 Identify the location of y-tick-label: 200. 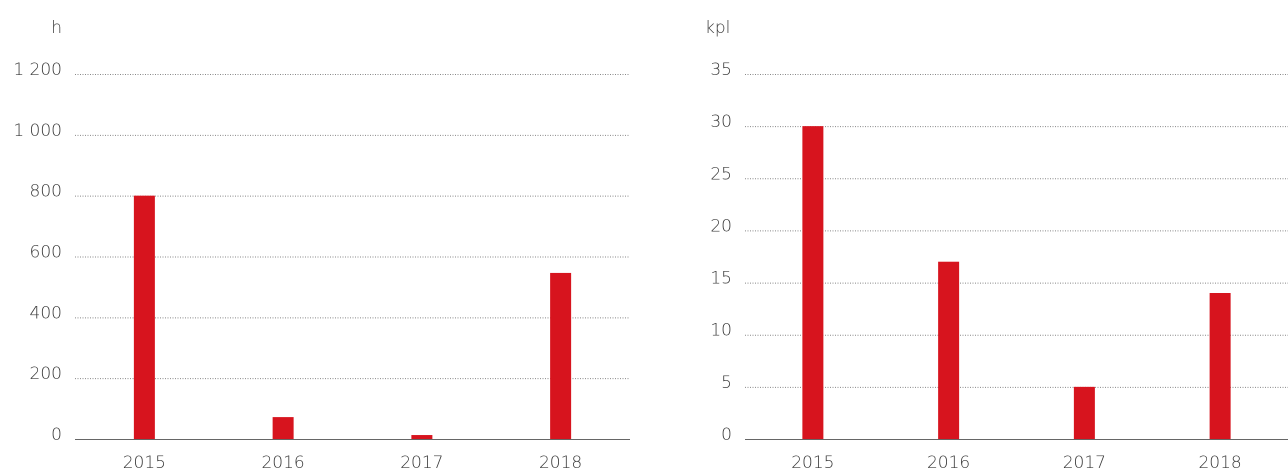
(46, 374).